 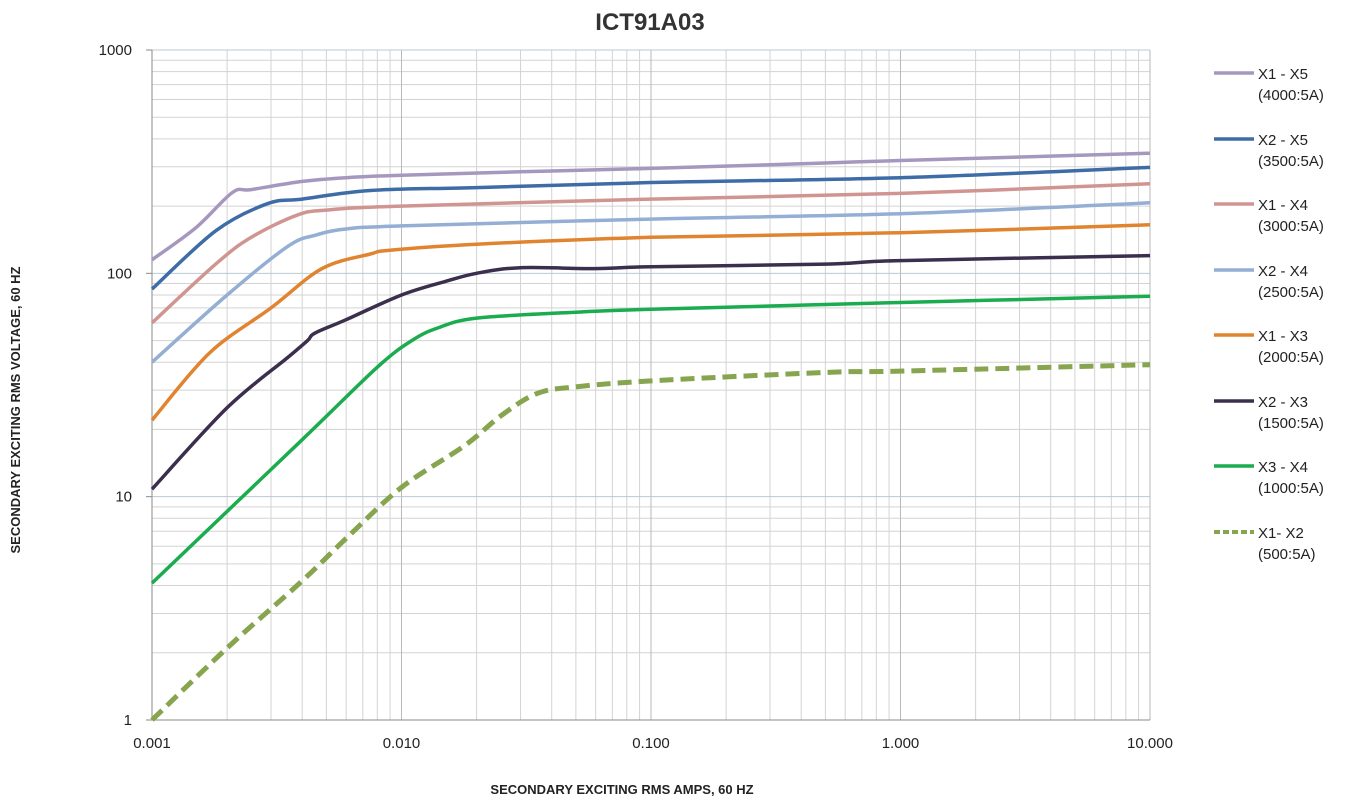 I want to click on y-tick-label: 1, so click(x=128, y=720).